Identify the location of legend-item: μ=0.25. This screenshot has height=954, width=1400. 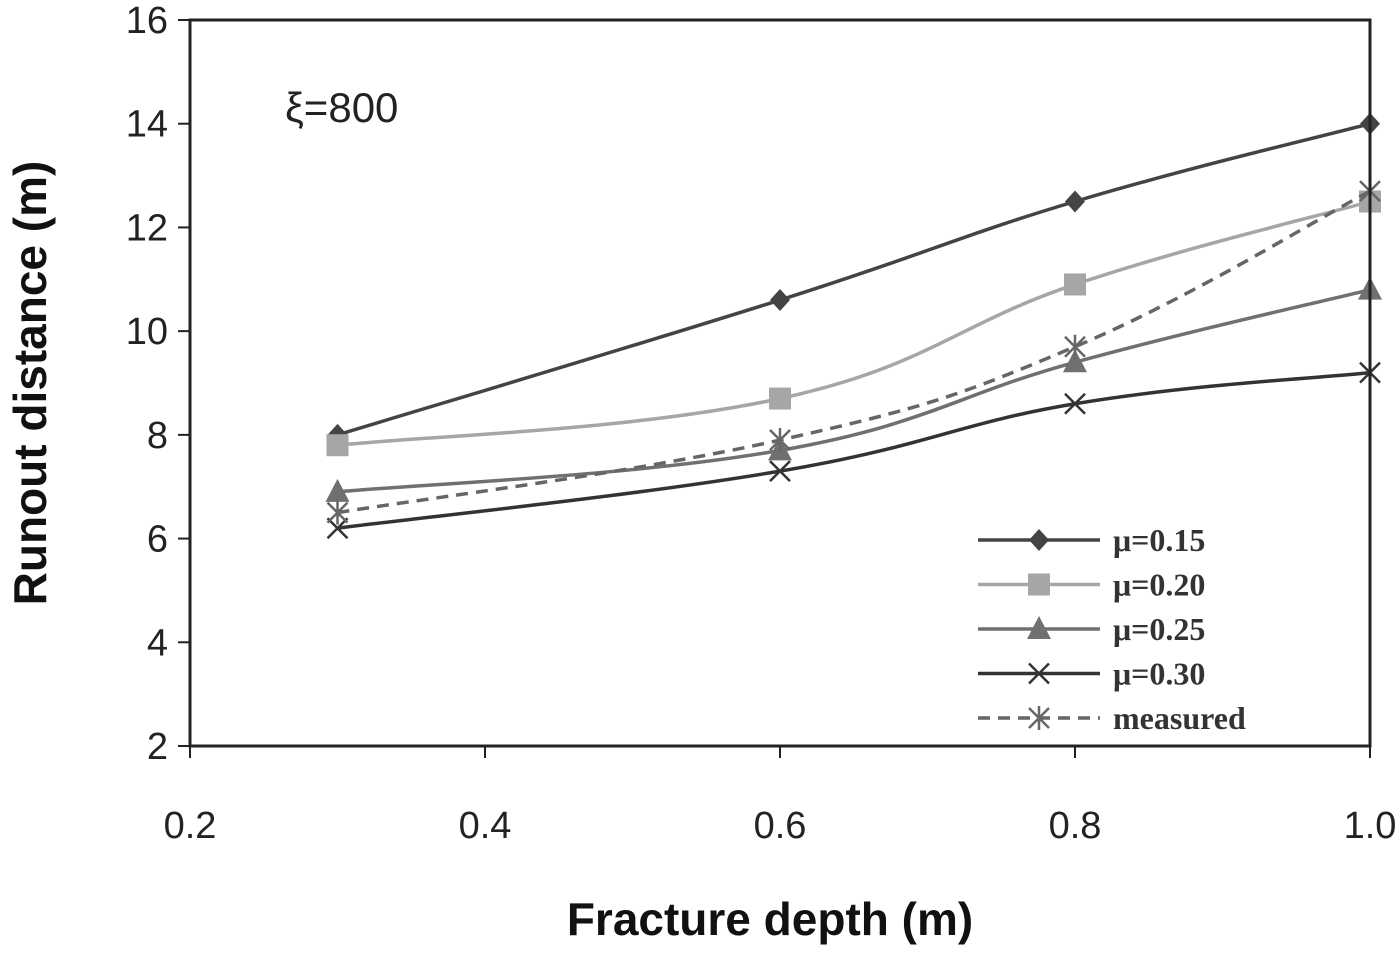
(1091, 629).